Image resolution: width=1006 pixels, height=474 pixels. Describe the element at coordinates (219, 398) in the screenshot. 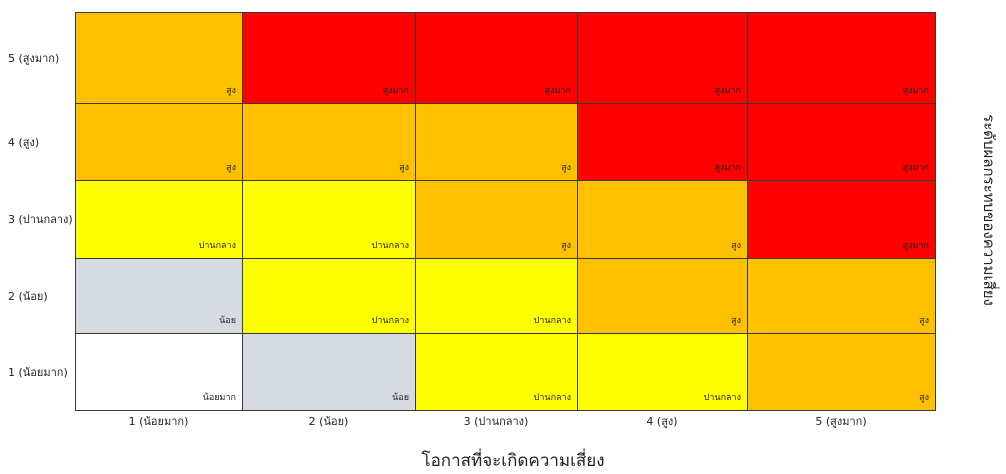

I see `risk-cell-label: น้อยมาก` at that location.